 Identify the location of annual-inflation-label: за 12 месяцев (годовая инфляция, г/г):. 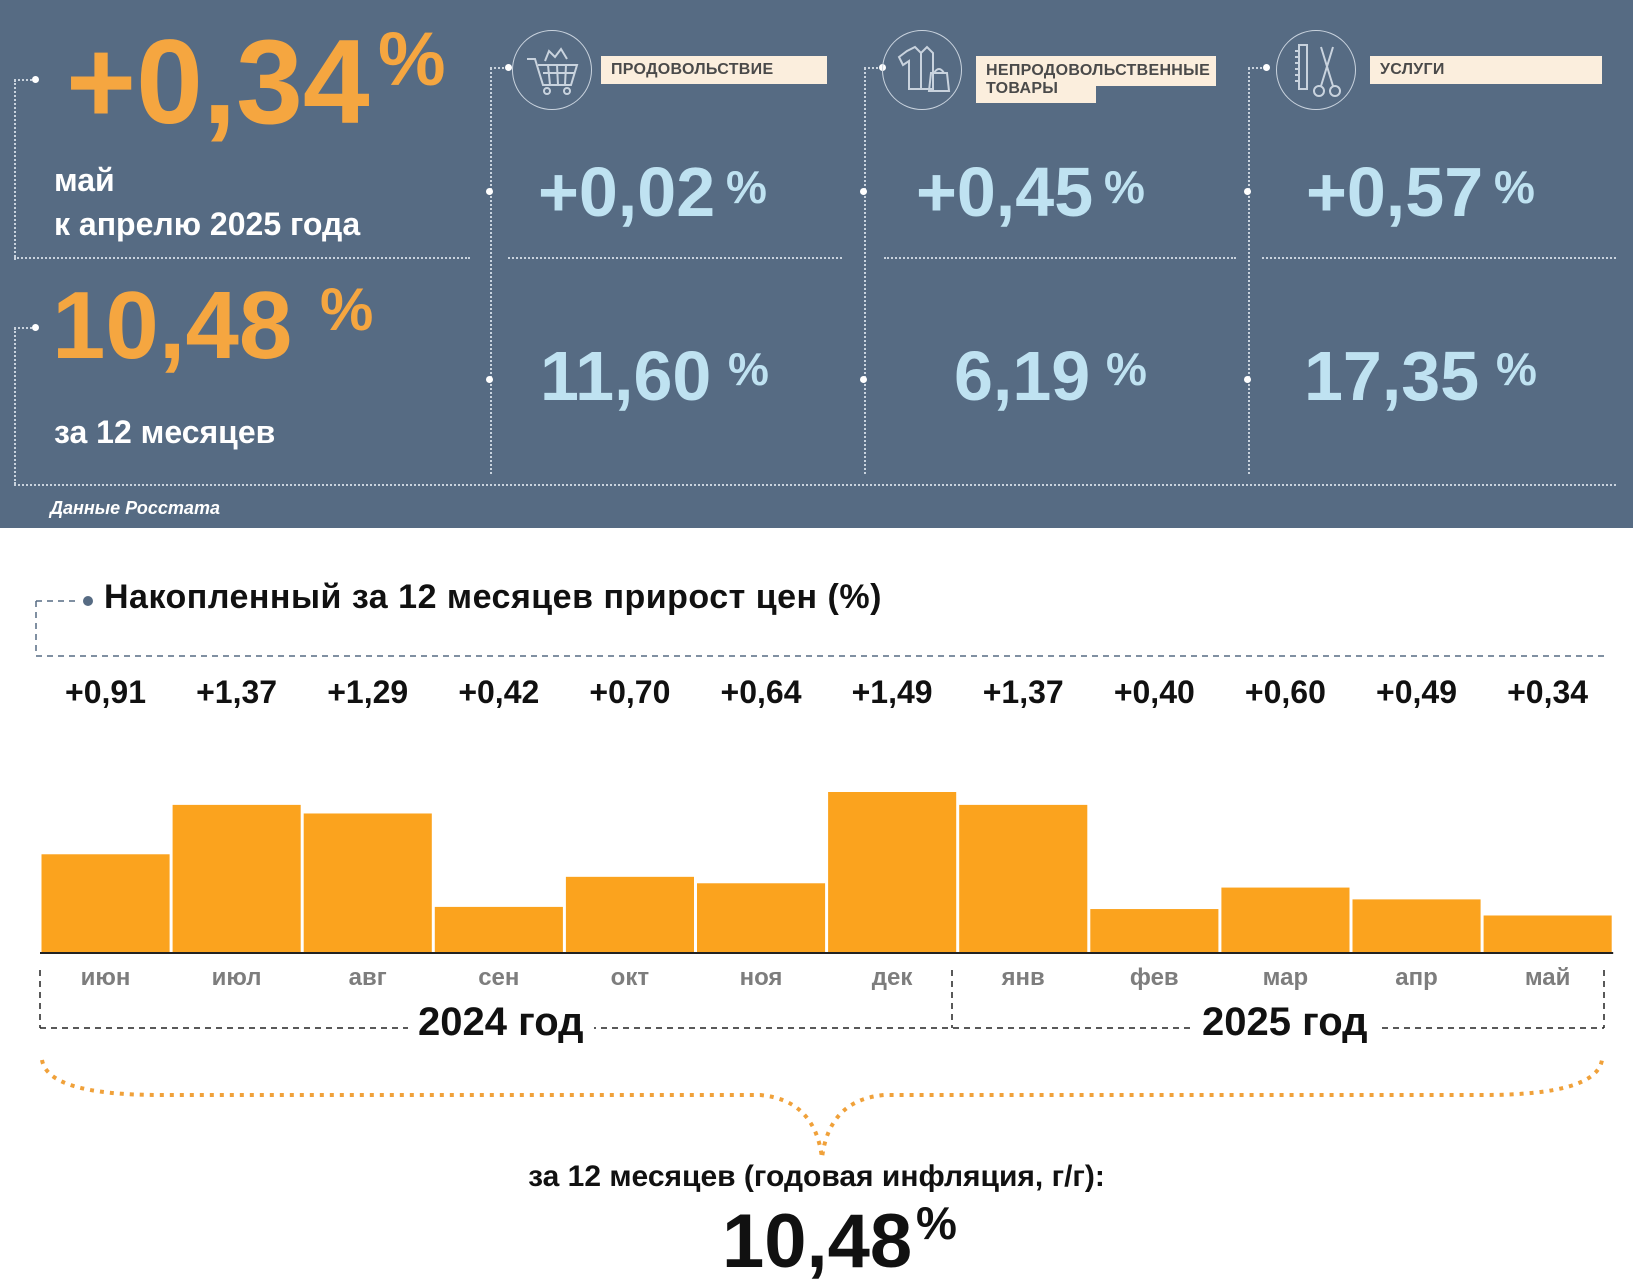
(816, 1176).